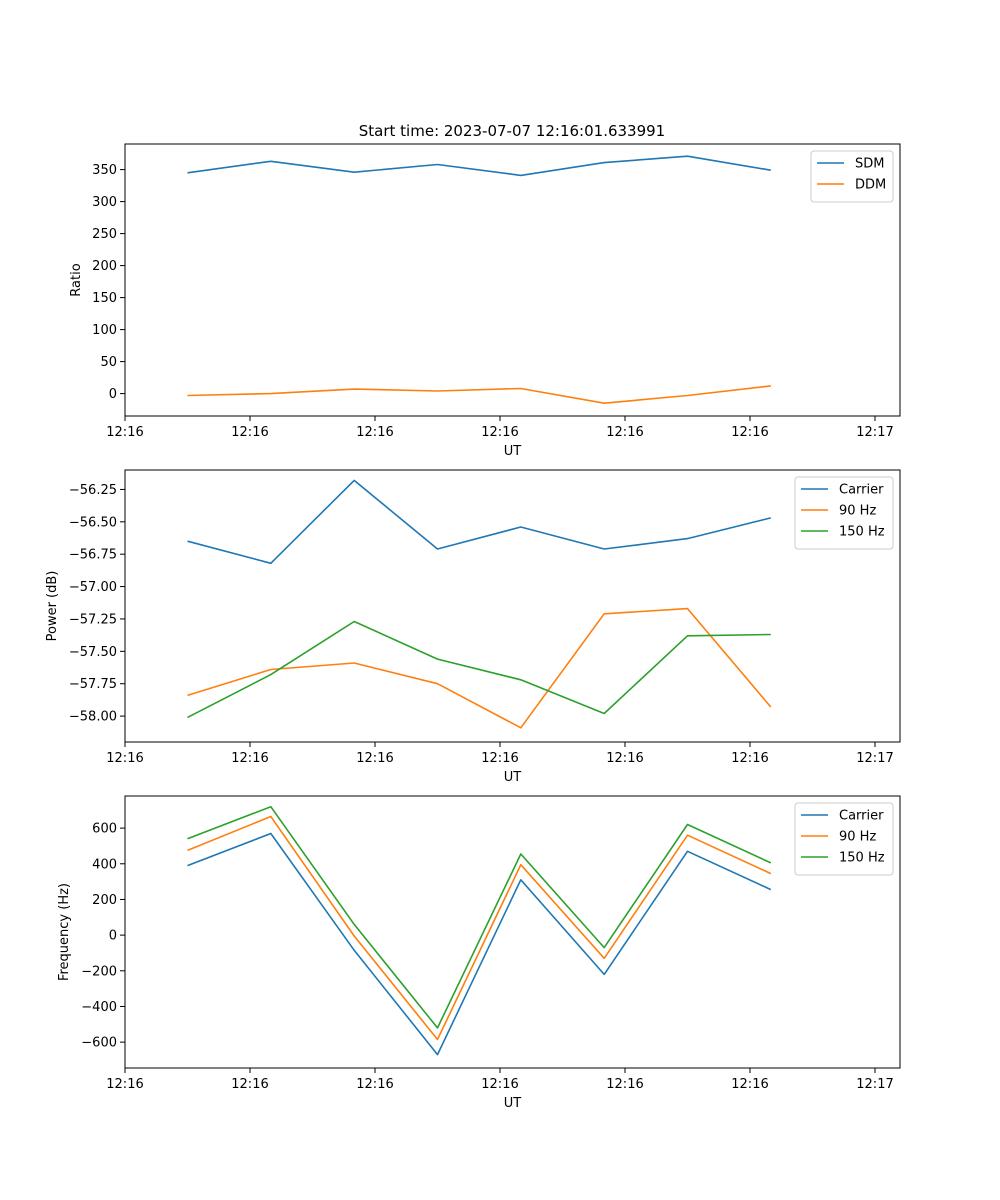  What do you see at coordinates (479, 395) in the screenshot?
I see `series-line-ddm` at bounding box center [479, 395].